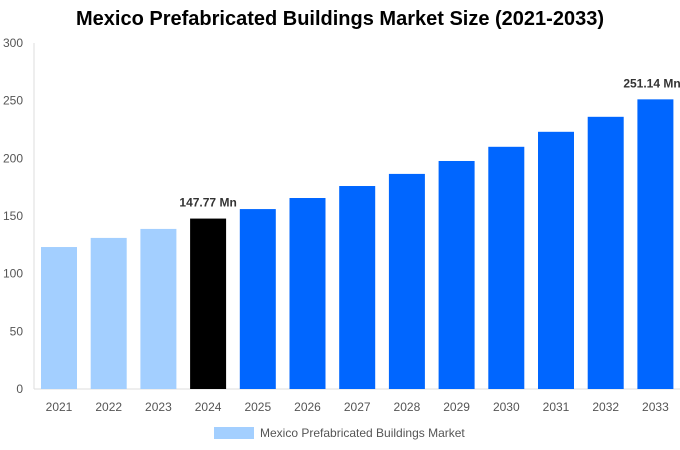 Image resolution: width=680 pixels, height=450 pixels. I want to click on x-tick-label: 2031, so click(556, 407).